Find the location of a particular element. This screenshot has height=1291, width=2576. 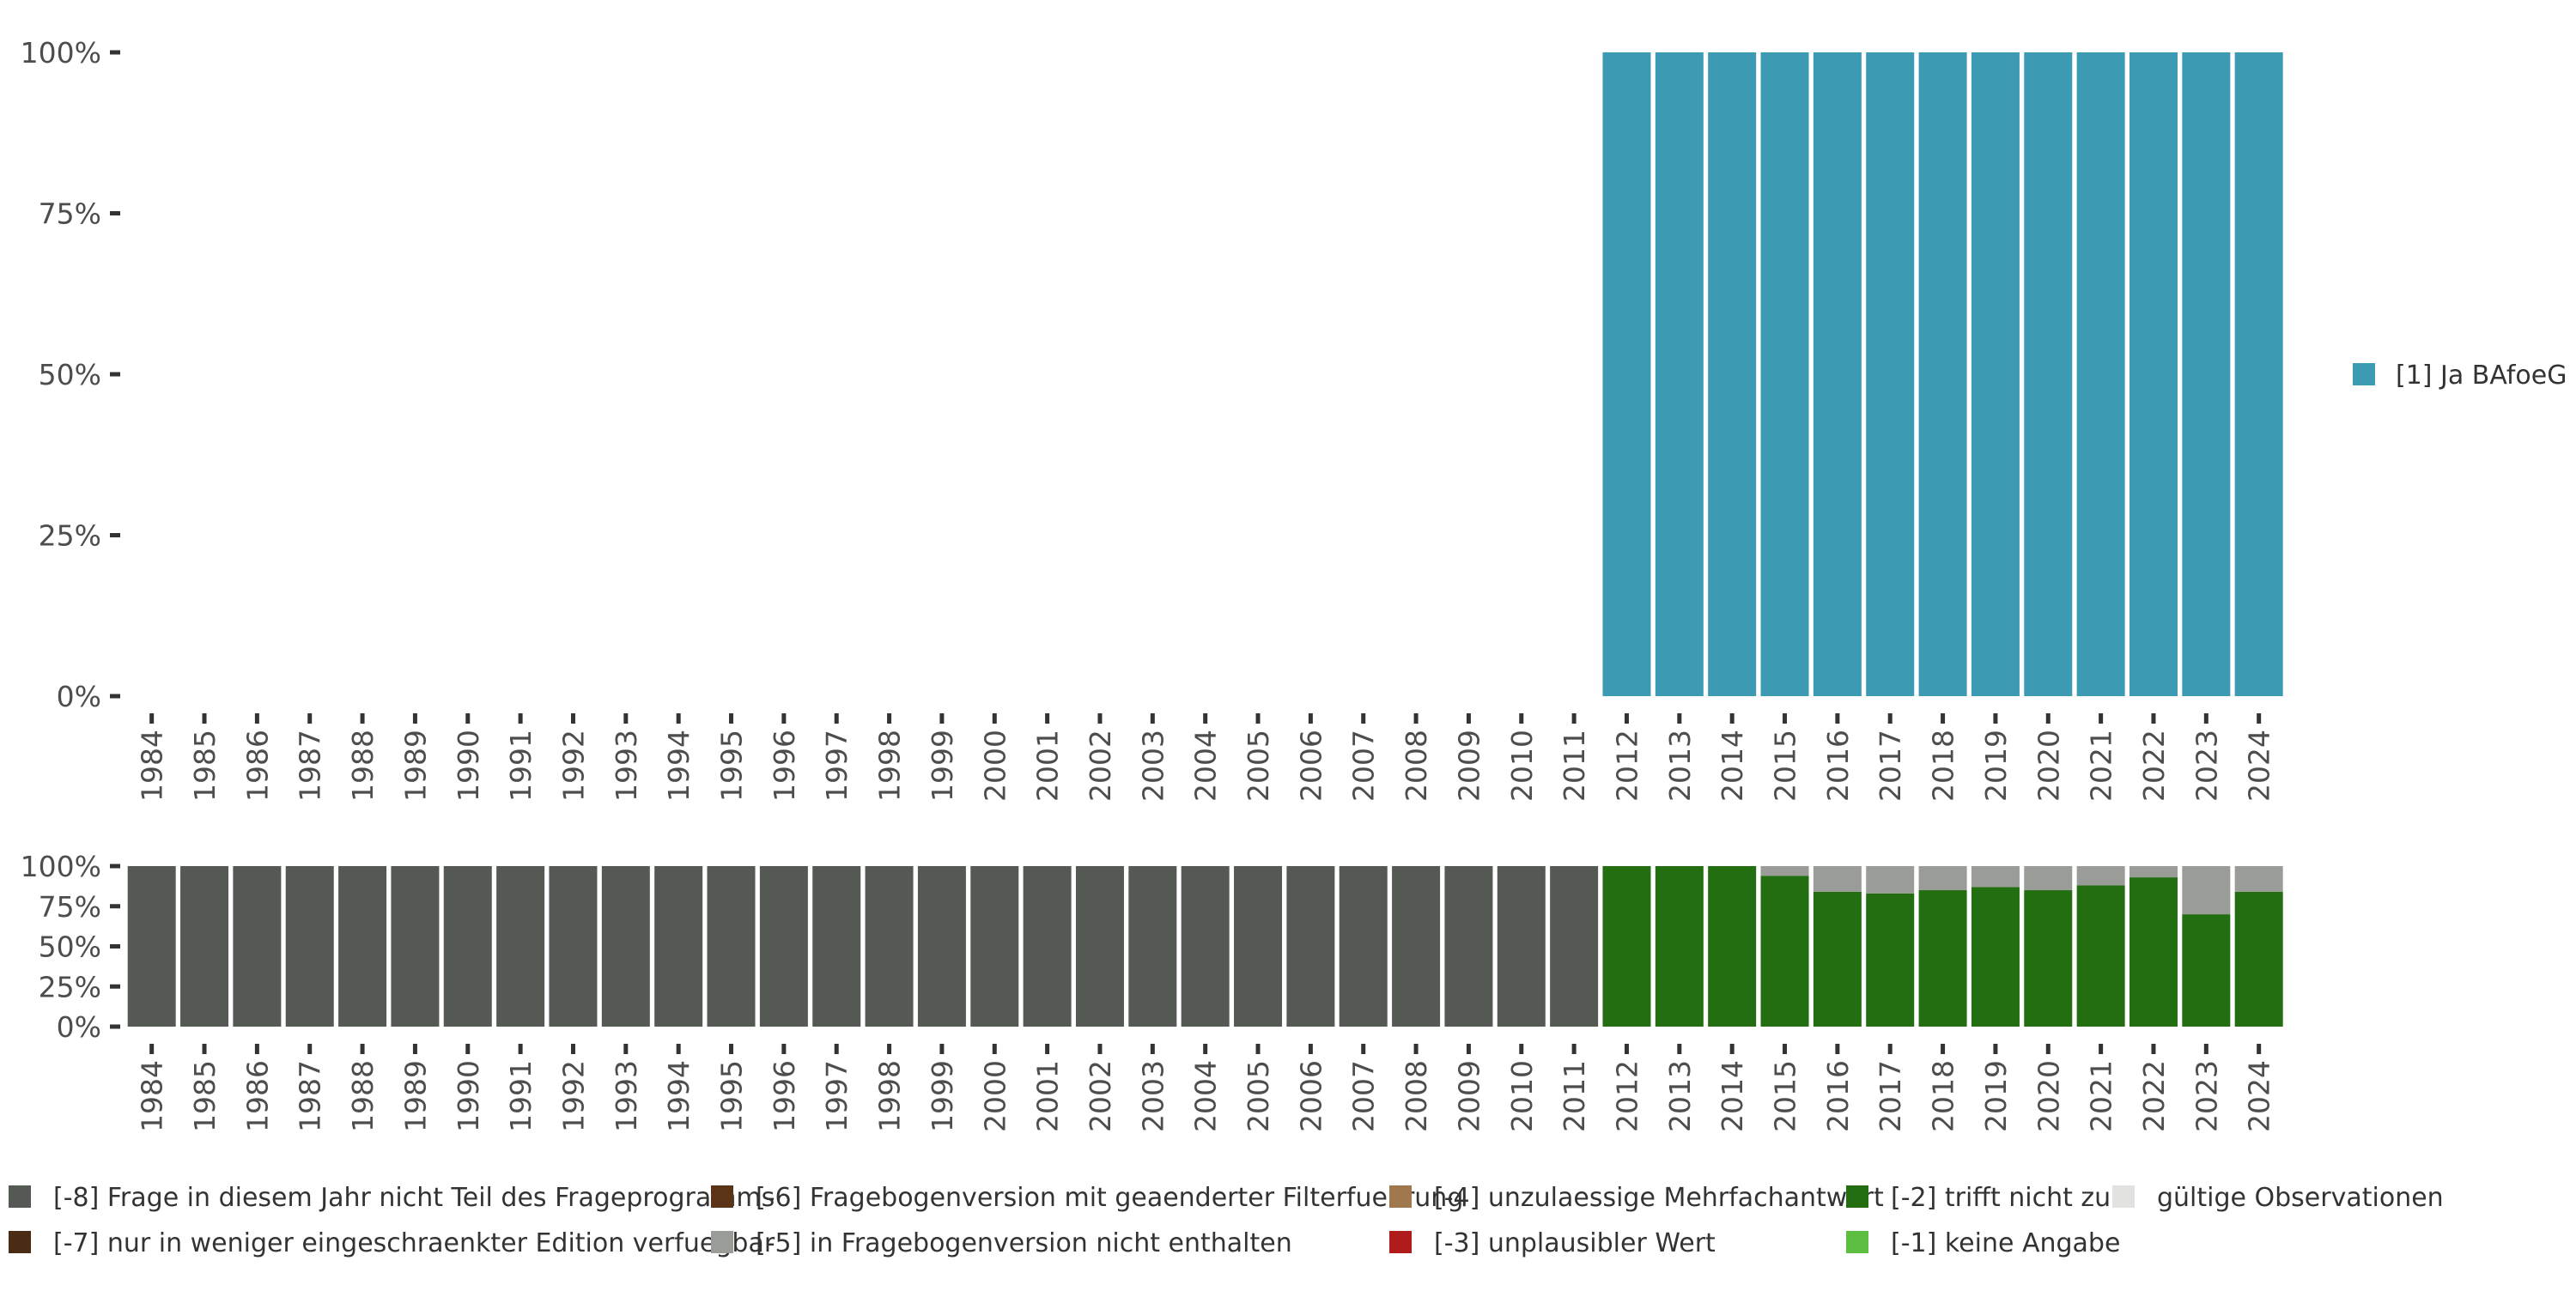

bar-c1-s1-2015 is located at coordinates (1784, 952).